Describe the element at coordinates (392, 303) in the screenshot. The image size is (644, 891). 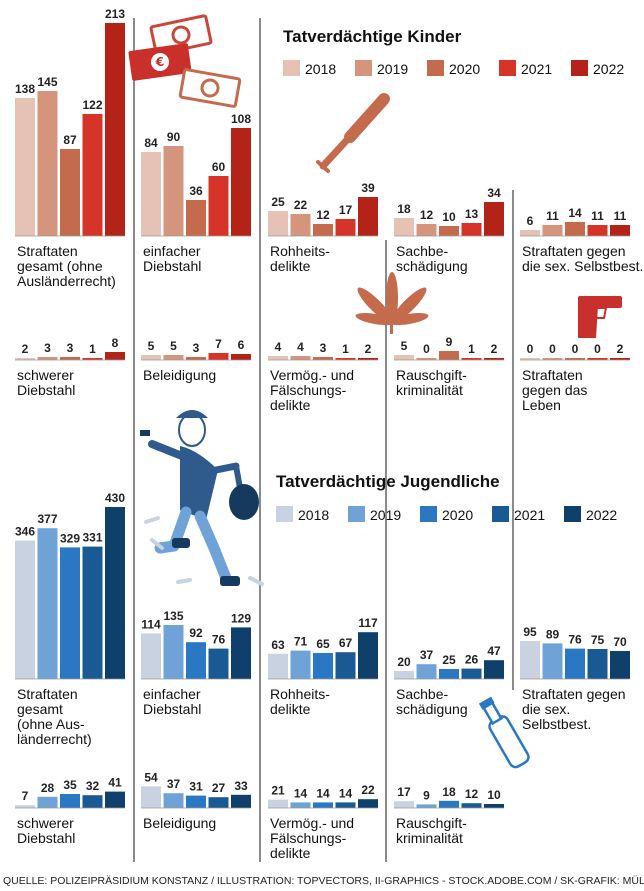
I see `cannabis-leaf-icon` at that location.